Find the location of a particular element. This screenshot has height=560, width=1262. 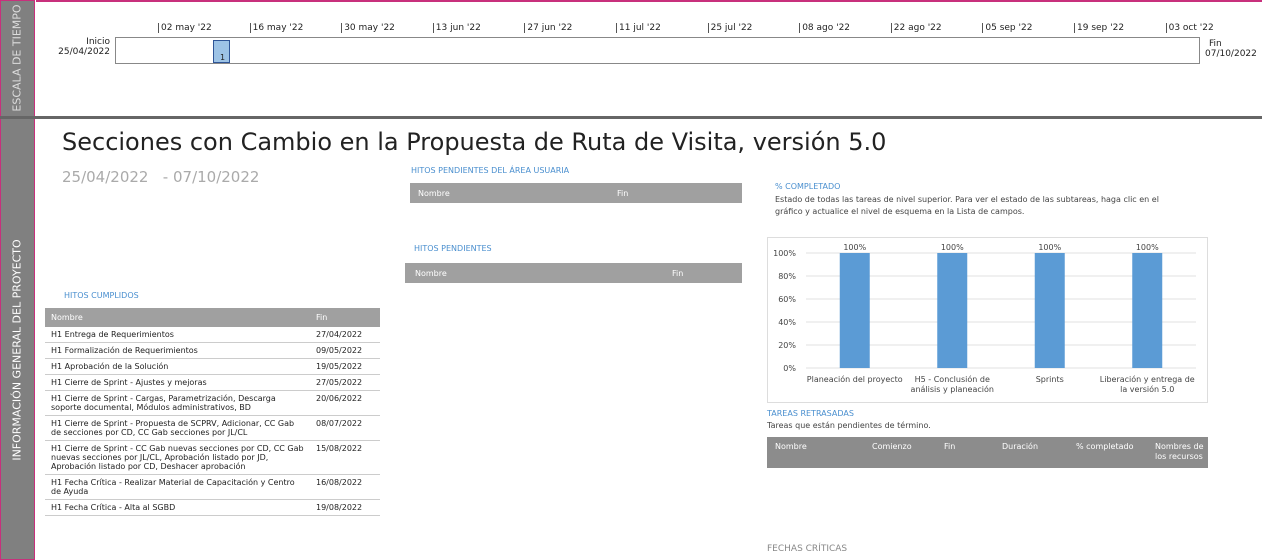

timescale-label: ESCALA DE TIEMPO is located at coordinates (17, 58).